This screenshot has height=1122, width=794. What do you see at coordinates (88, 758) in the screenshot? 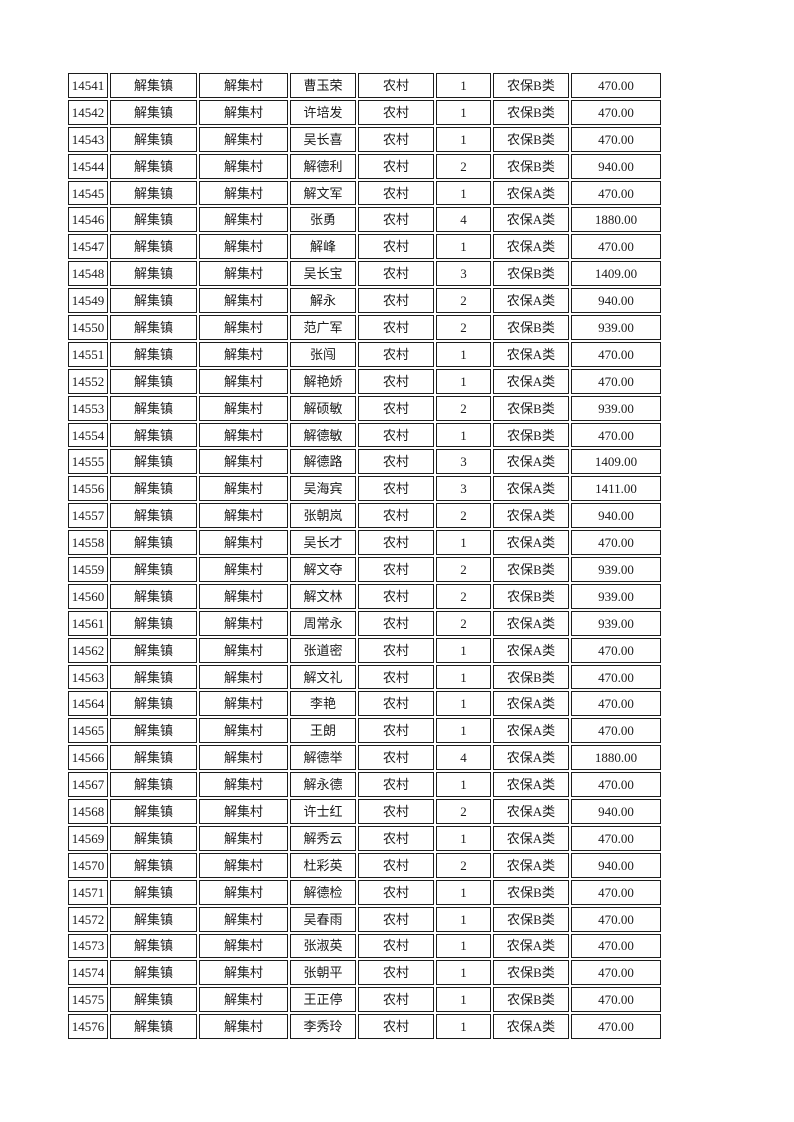
I see `cell-id: 14566` at bounding box center [88, 758].